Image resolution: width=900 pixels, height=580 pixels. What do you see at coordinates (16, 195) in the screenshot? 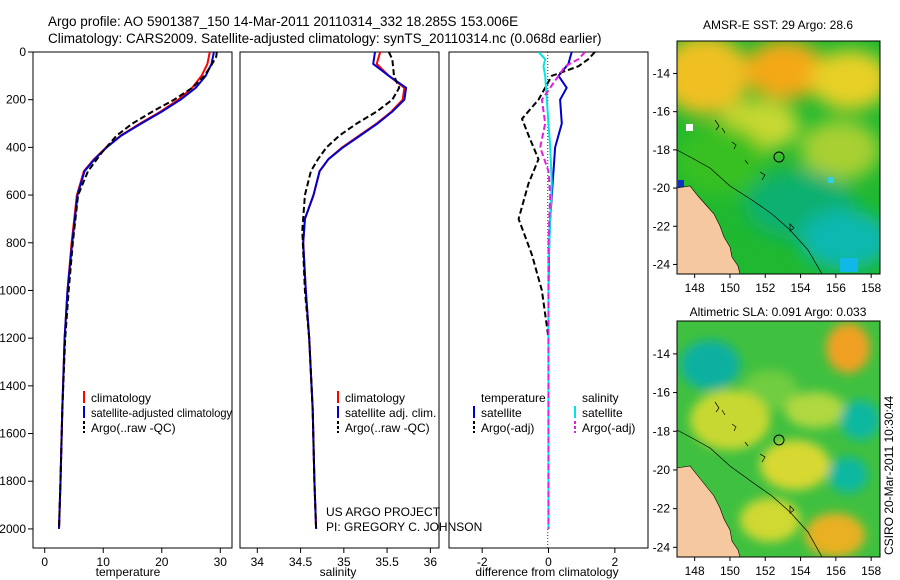
I see `depth-tick-label: 600` at bounding box center [16, 195].